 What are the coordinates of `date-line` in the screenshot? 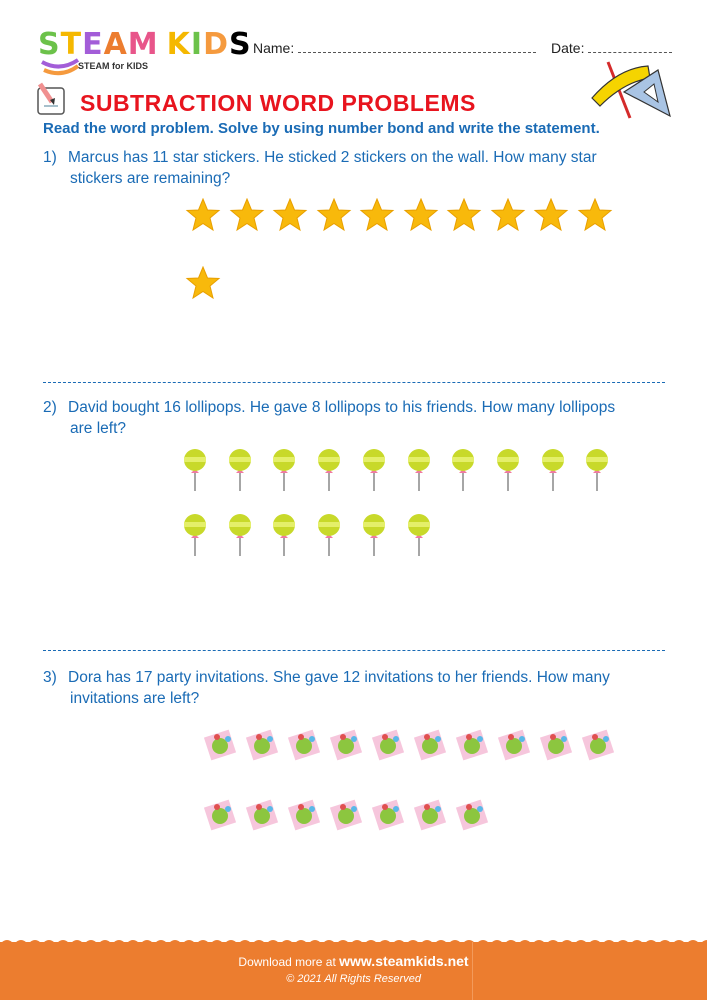 It's located at (630, 46).